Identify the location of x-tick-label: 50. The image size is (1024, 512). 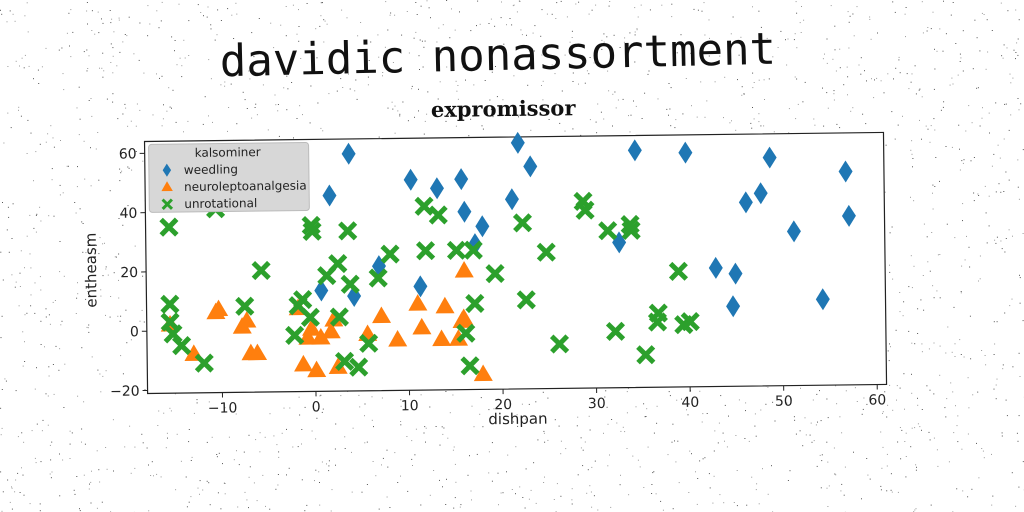
(784, 402).